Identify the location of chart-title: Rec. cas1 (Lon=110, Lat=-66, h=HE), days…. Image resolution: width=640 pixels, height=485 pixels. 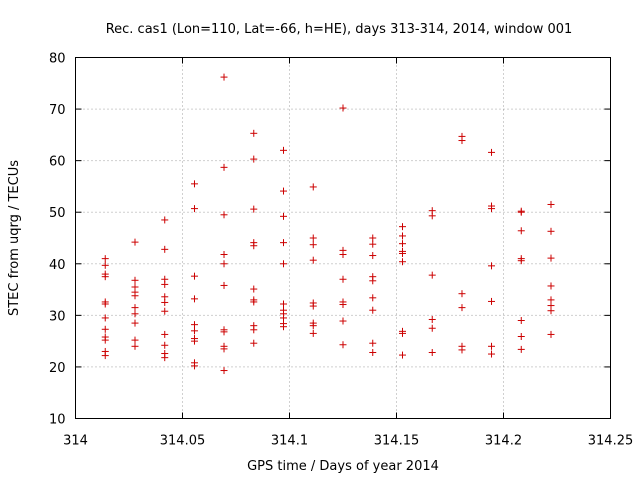
(339, 29).